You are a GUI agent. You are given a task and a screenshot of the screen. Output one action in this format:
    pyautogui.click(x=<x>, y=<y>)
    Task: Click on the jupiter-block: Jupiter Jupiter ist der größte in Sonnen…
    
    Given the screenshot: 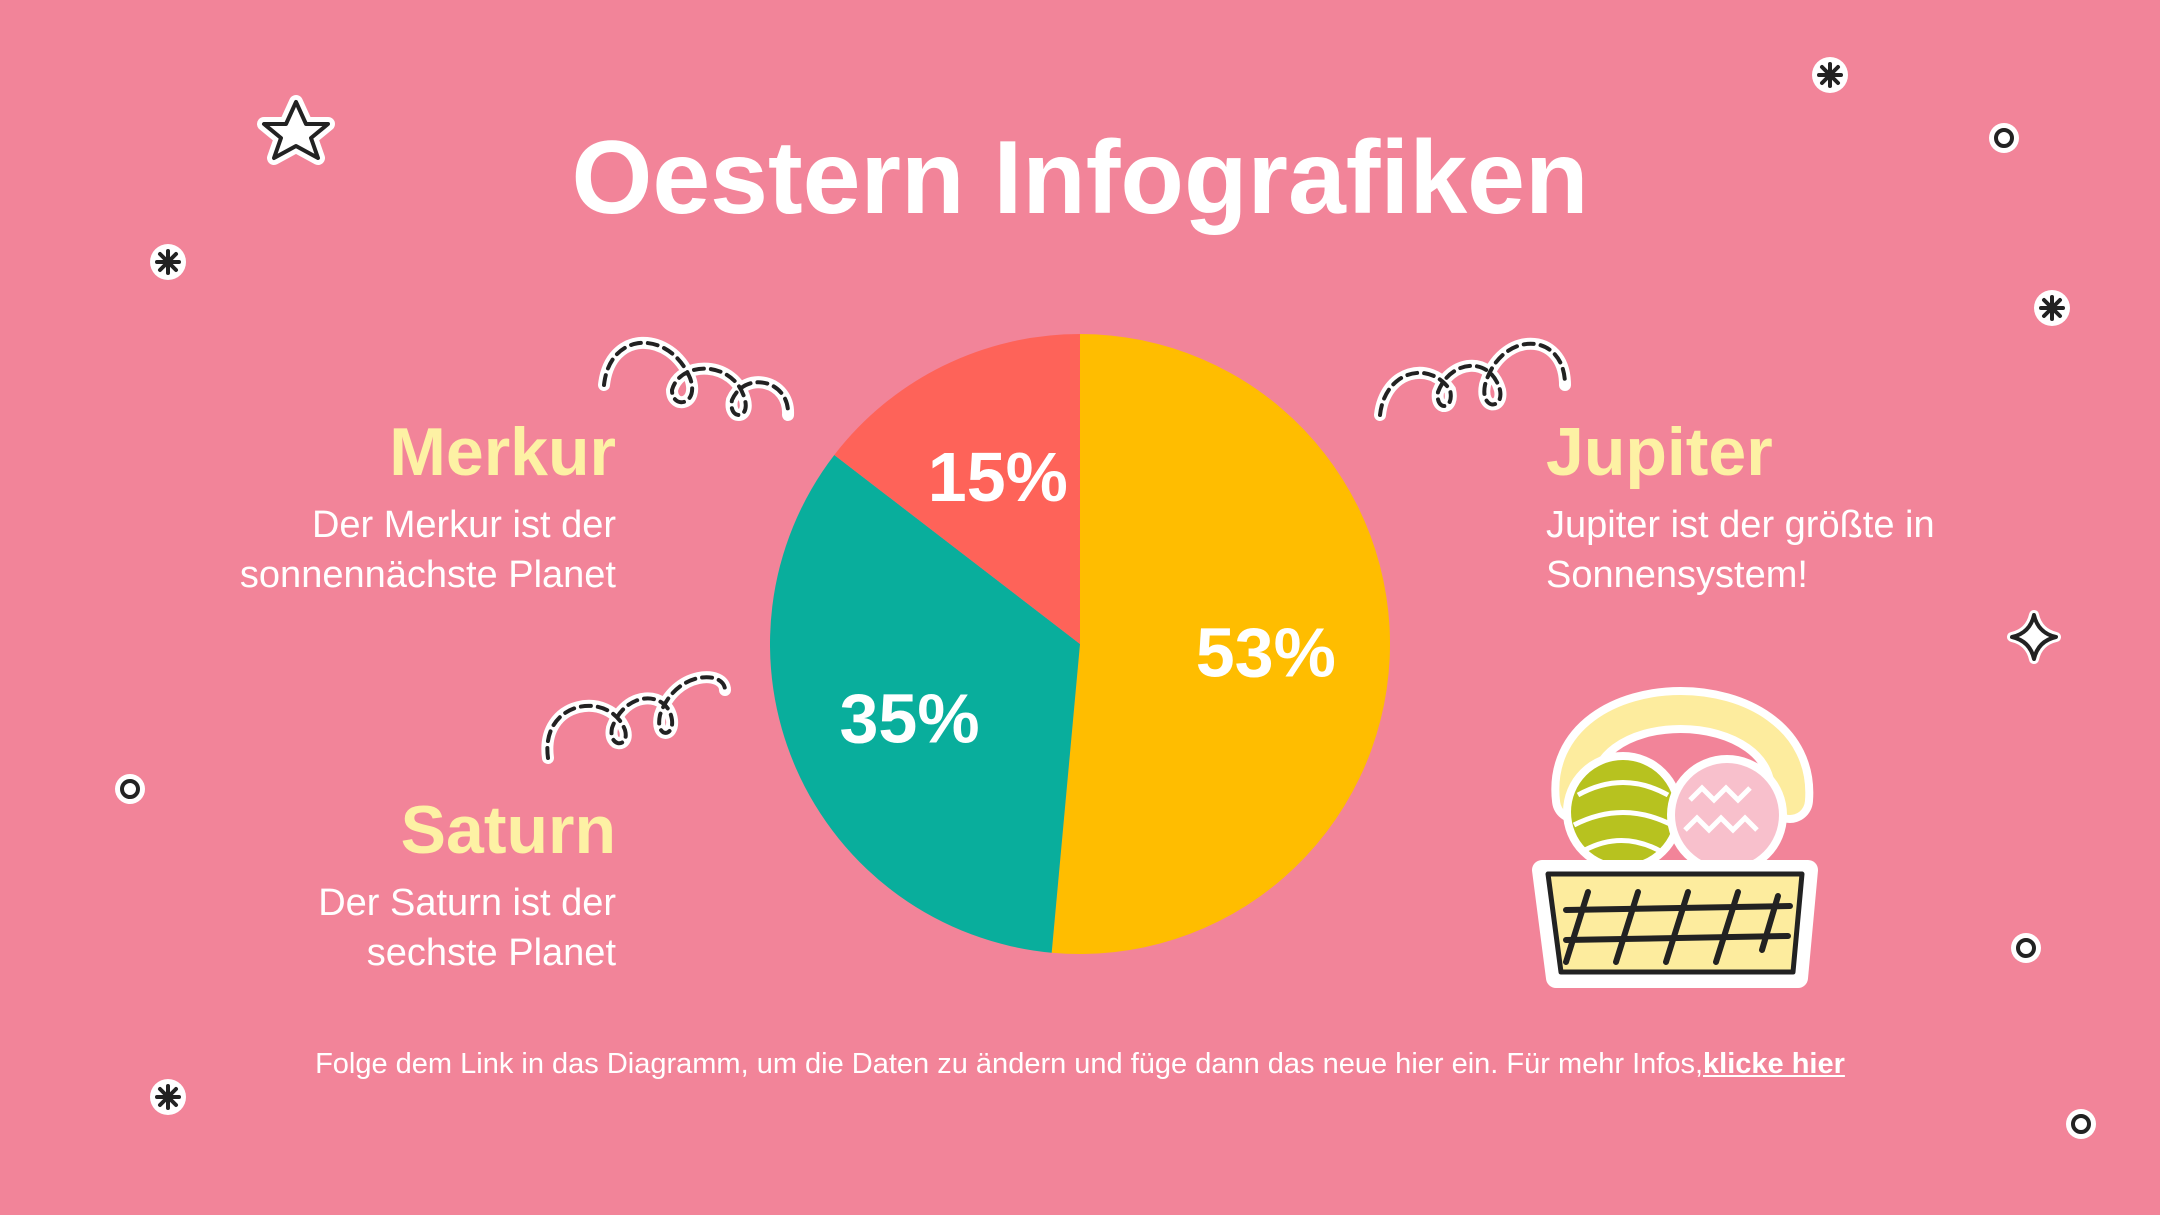 What is the action you would take?
    pyautogui.click(x=1826, y=506)
    